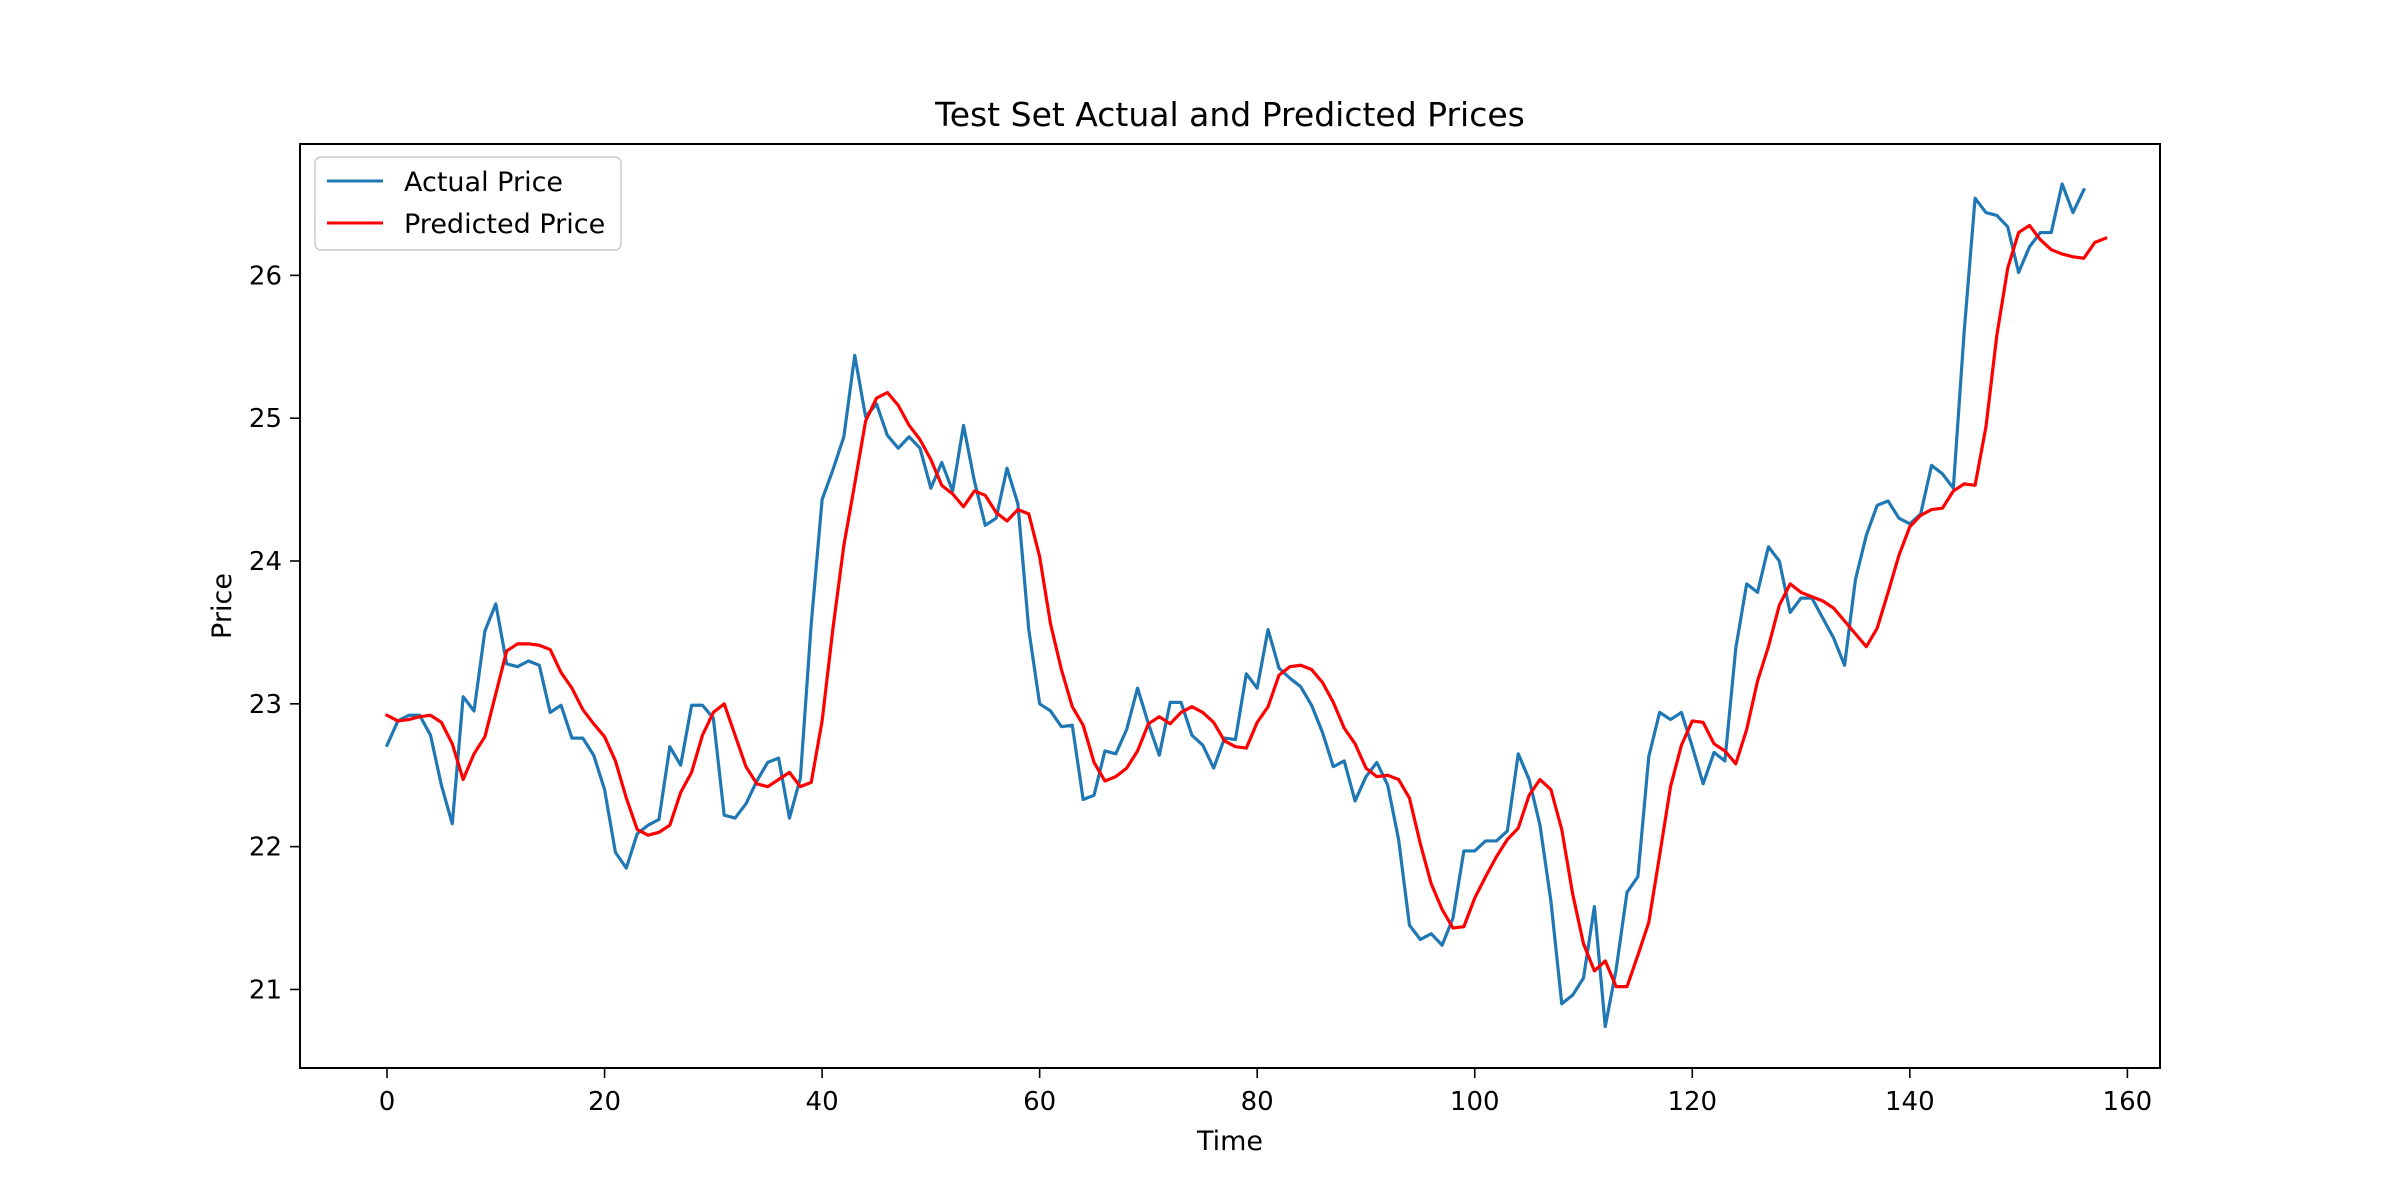 The height and width of the screenshot is (1200, 2400). I want to click on x-axis: 0 20 40 60 80 100 120 140 160, so click(1265, 1092).